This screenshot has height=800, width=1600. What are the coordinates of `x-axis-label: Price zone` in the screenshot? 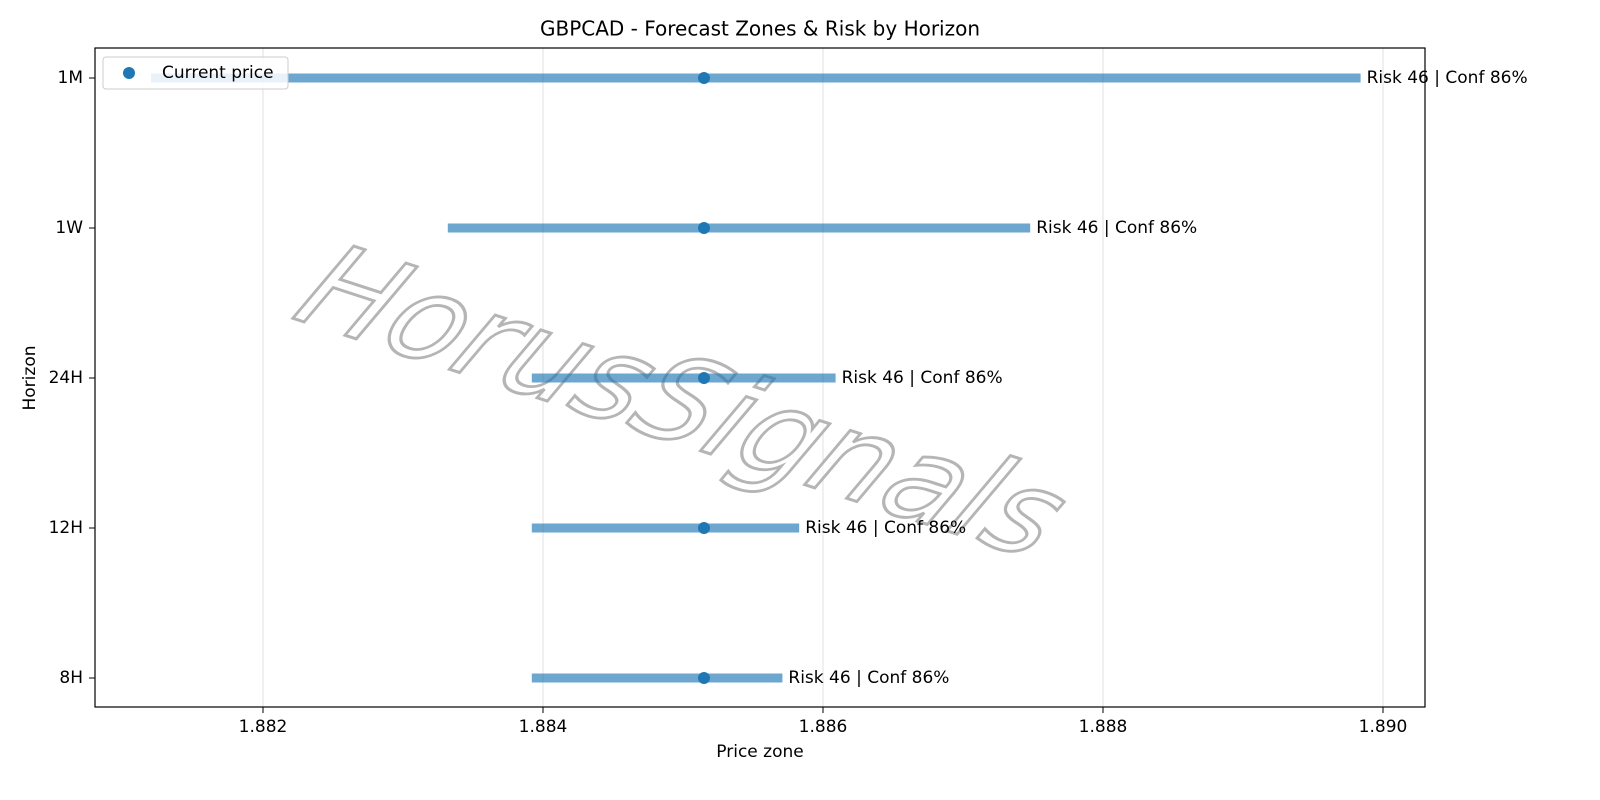 It's located at (759, 752).